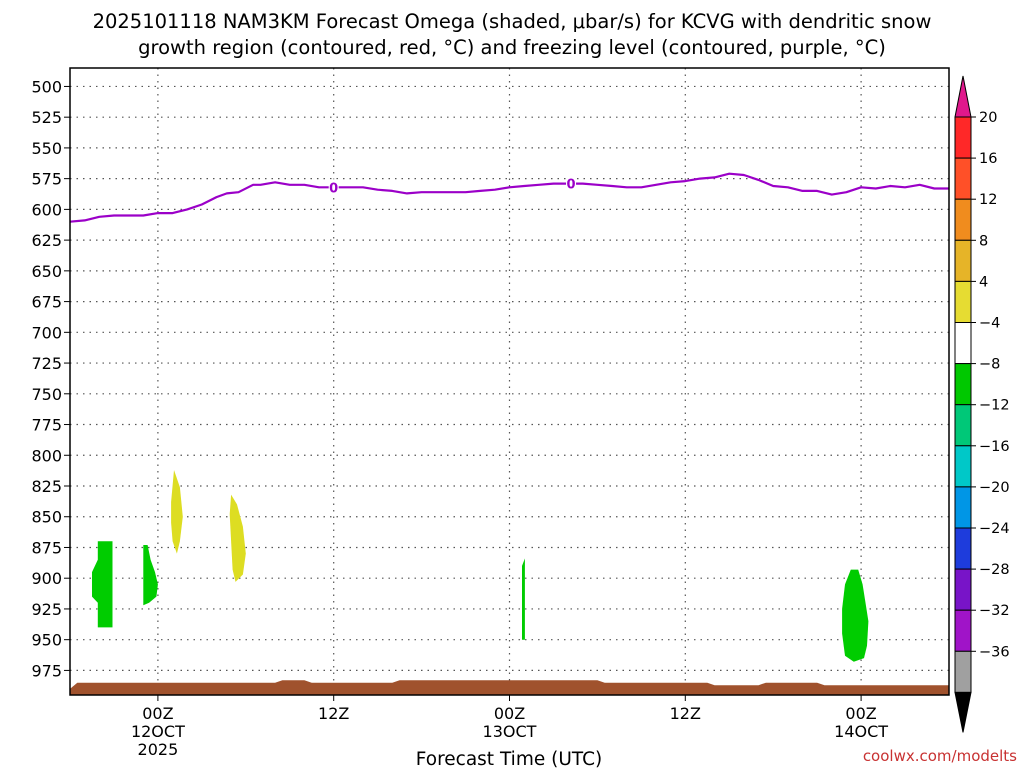  Describe the element at coordinates (46, 363) in the screenshot. I see `y-tick-label: 725` at that location.